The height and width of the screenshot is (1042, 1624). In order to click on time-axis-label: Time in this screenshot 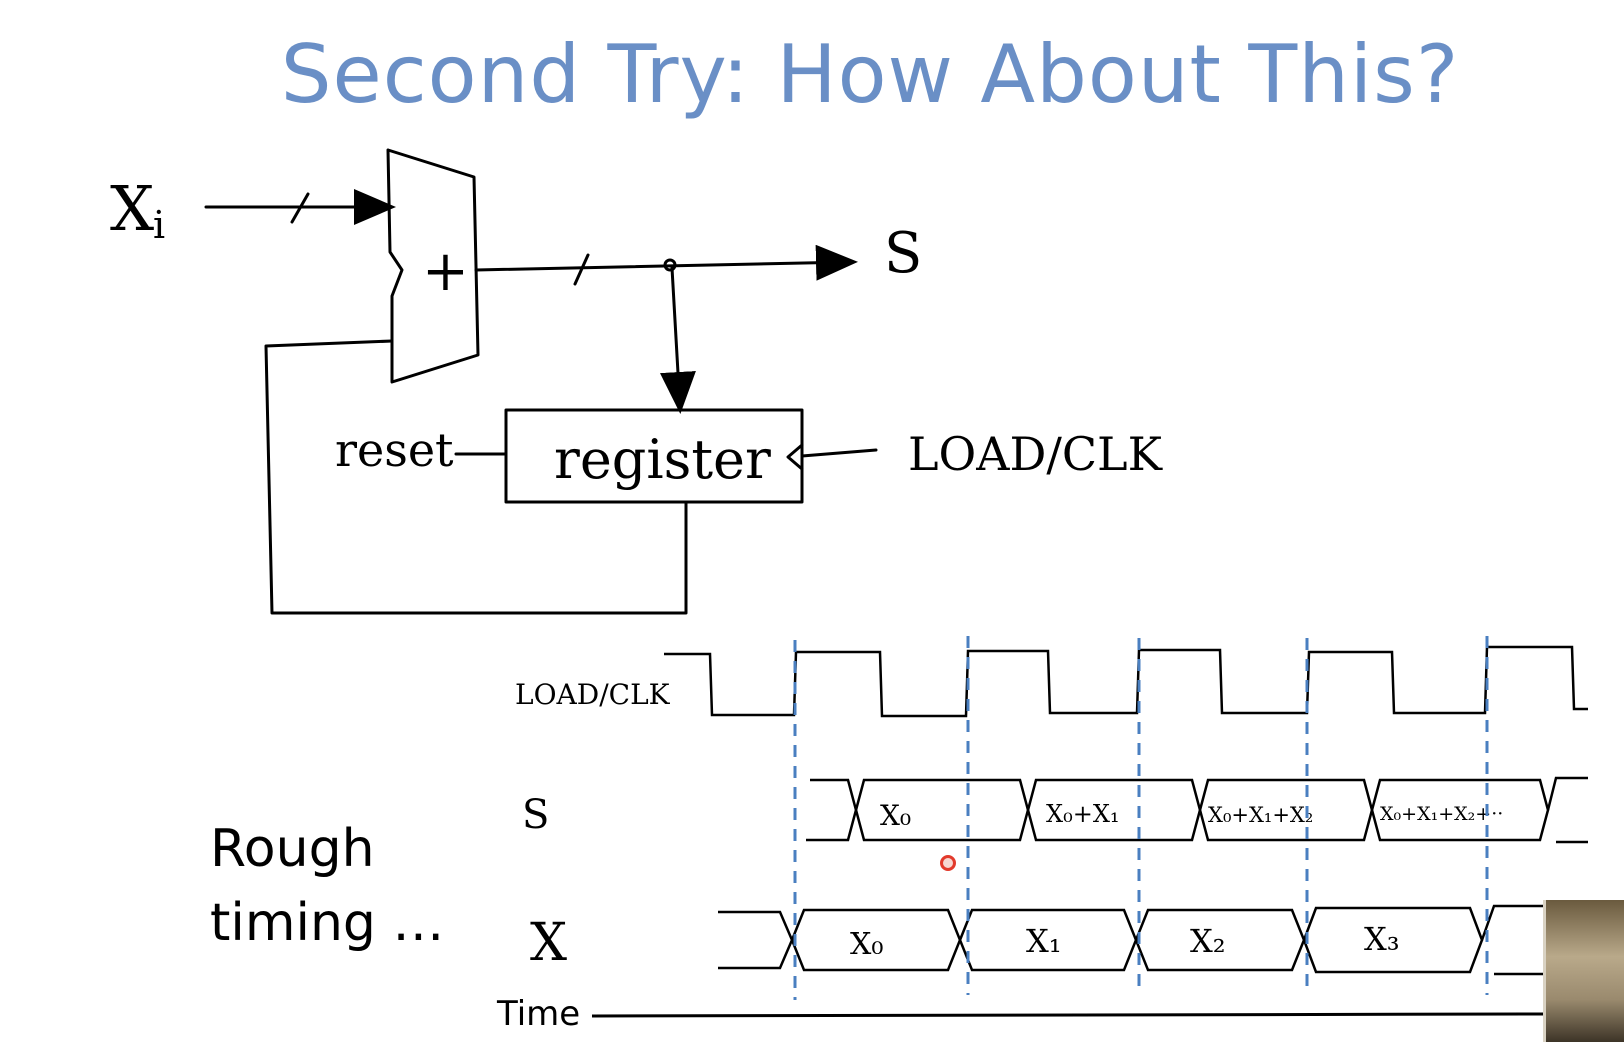, I will do `click(539, 1014)`.